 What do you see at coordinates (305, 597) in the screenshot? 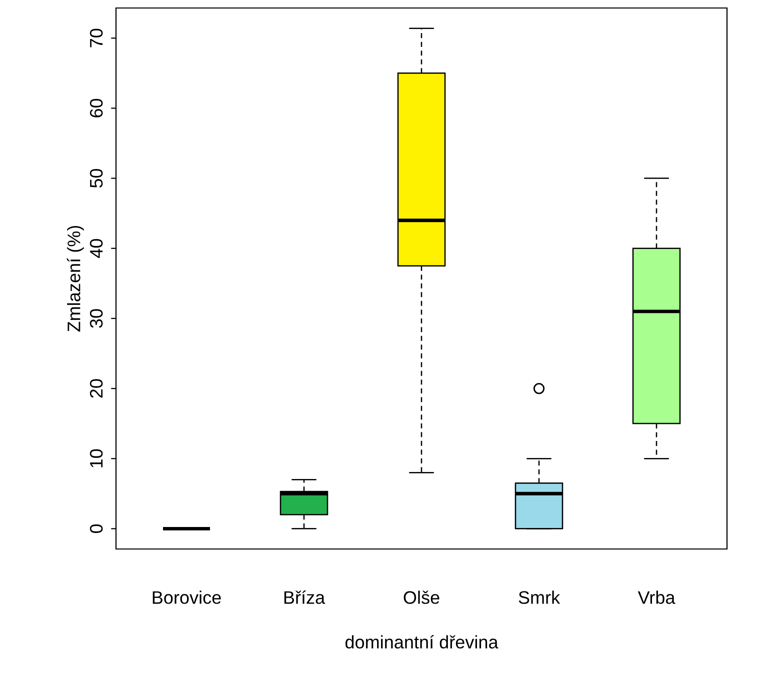
I see `x-tick-label: Bříza` at bounding box center [305, 597].